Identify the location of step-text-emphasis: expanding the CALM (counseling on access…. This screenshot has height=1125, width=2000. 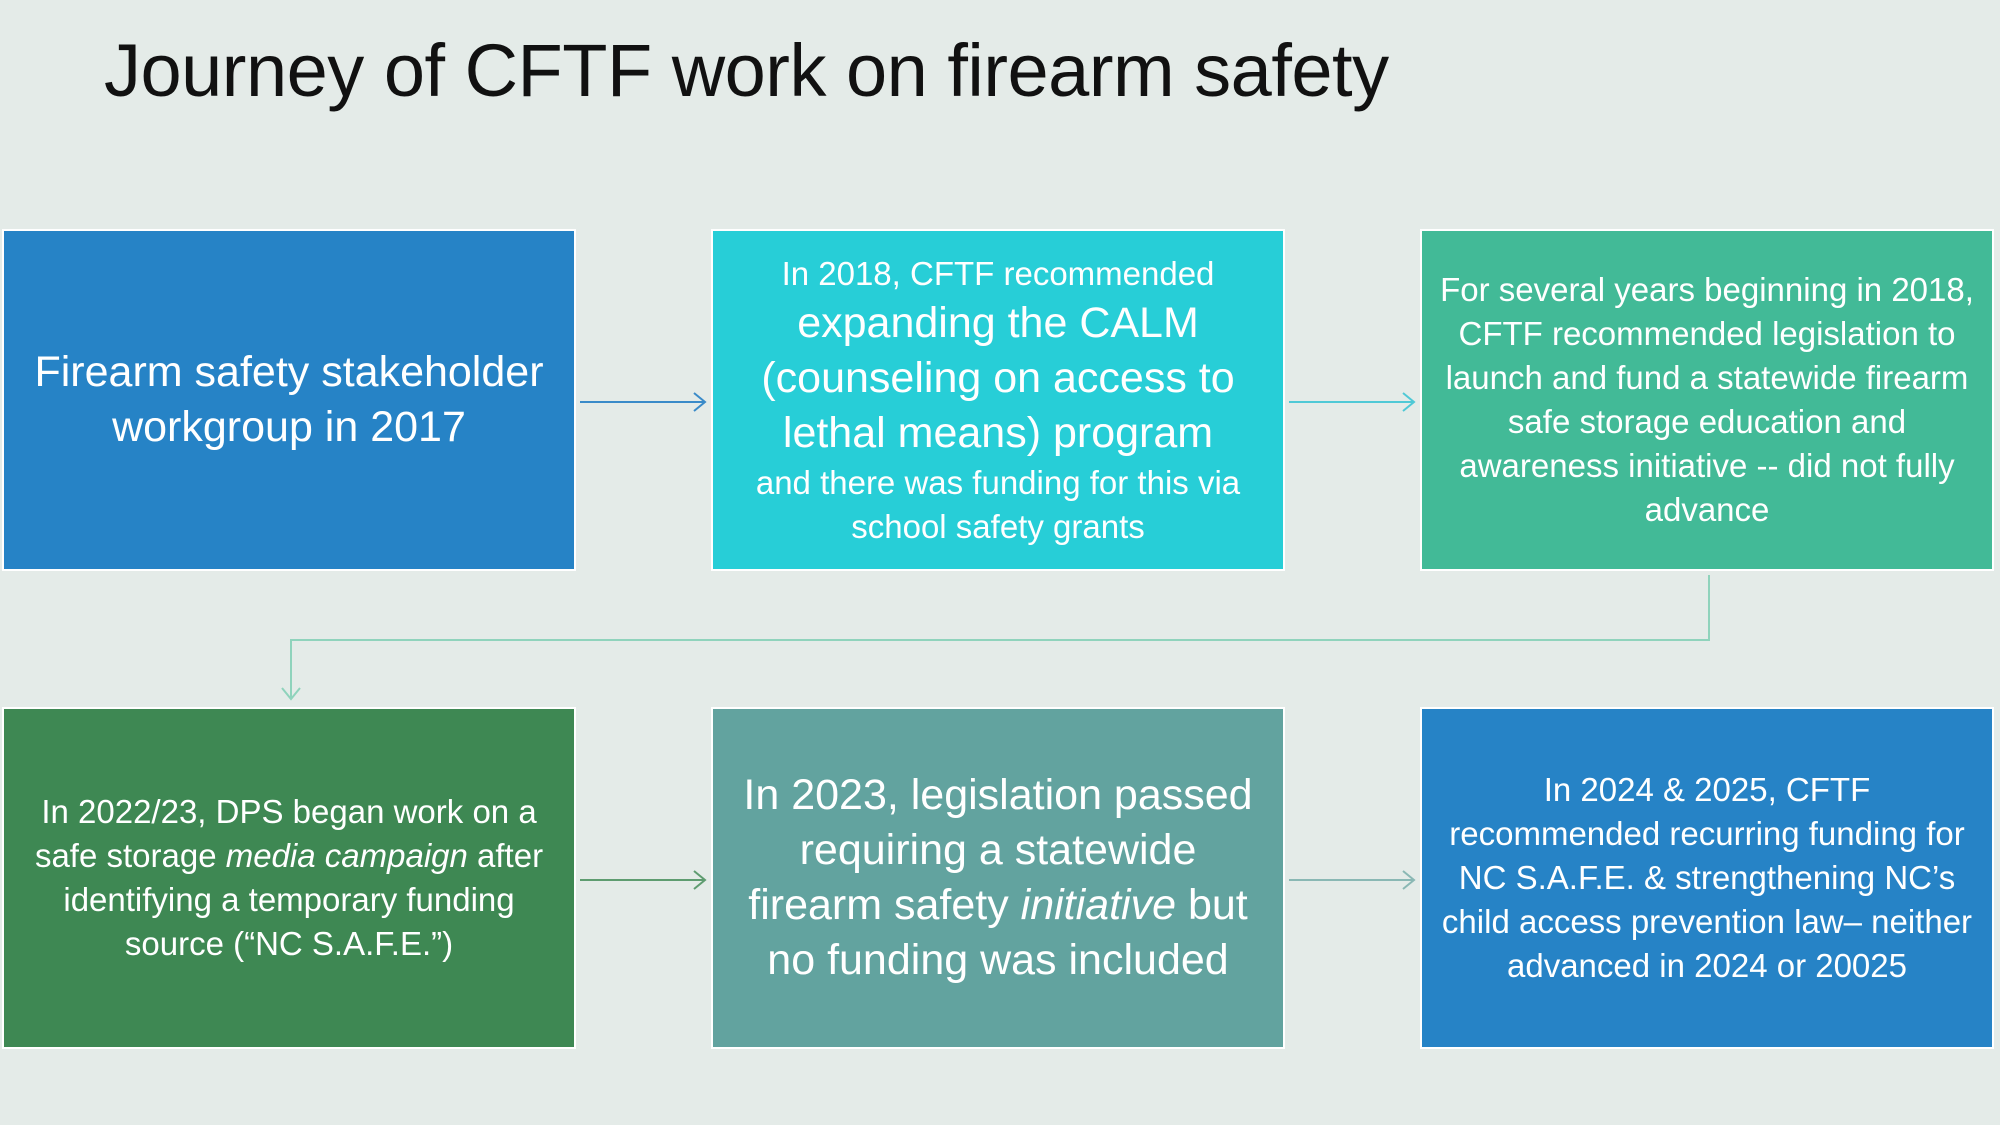
(998, 377).